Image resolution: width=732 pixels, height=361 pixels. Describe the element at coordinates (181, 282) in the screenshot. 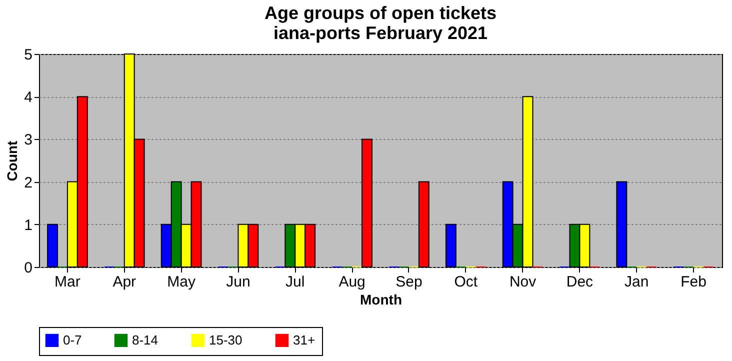

I see `x-tick-label: May` at that location.